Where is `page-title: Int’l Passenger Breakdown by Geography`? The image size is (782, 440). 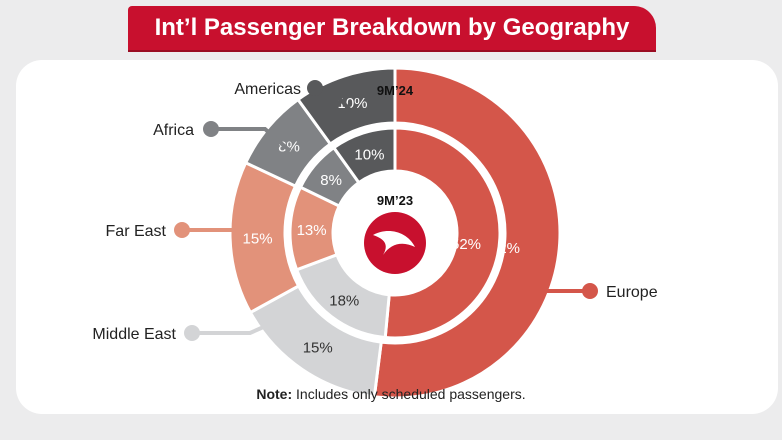 page-title: Int’l Passenger Breakdown by Geography is located at coordinates (392, 27).